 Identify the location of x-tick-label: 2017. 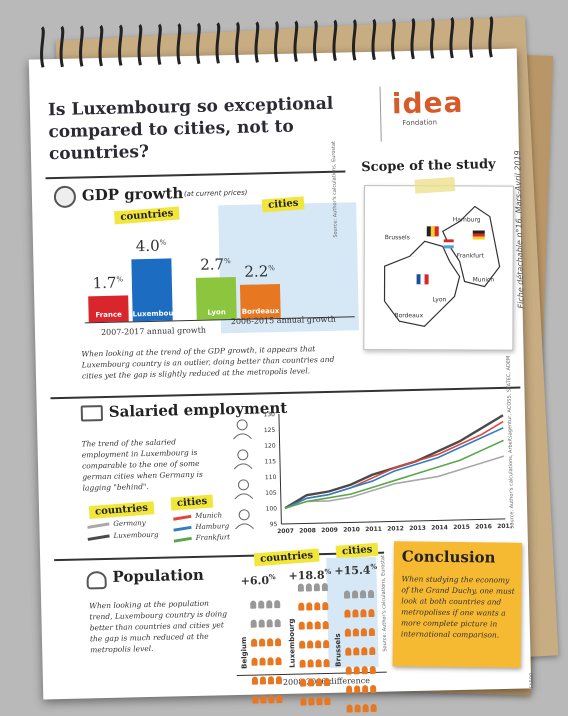
(504, 526).